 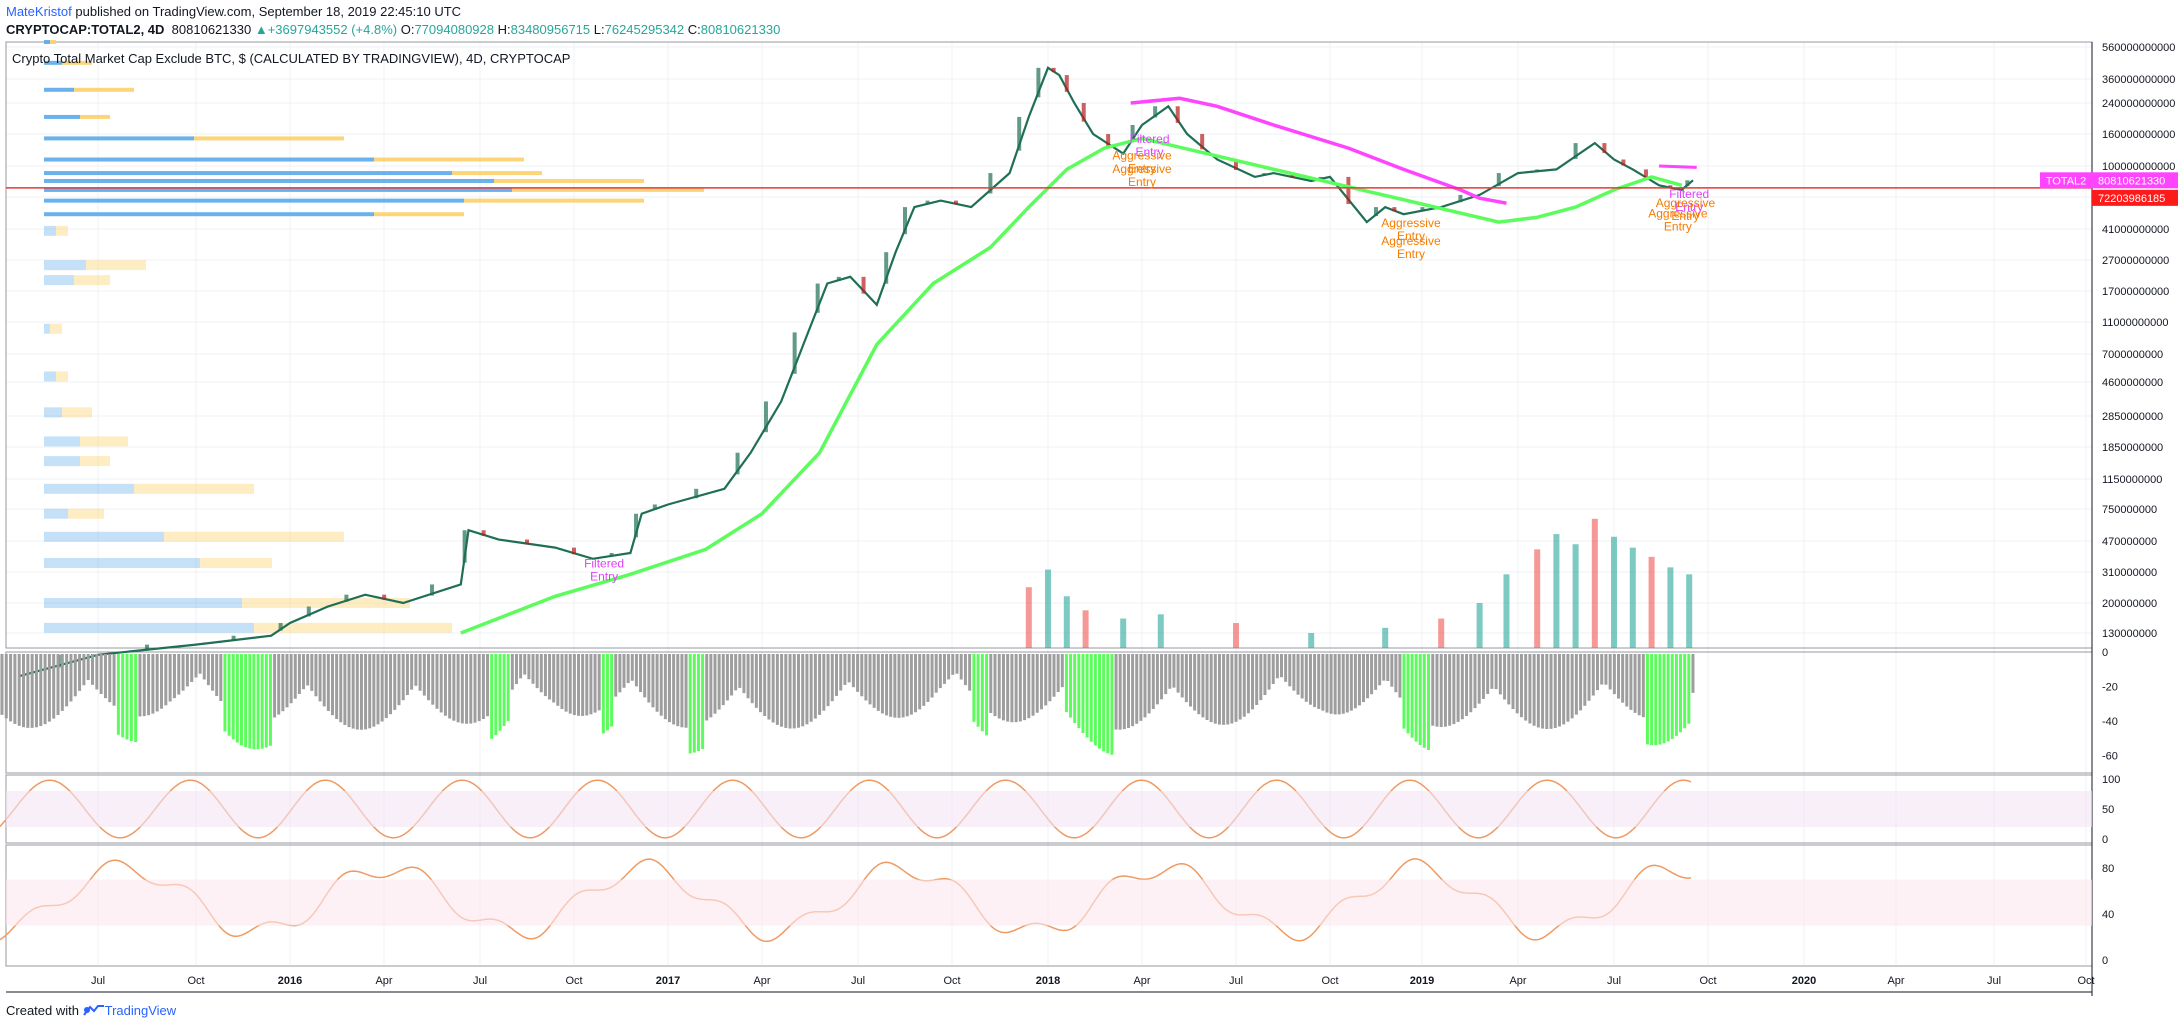 I want to click on open-label: O:, so click(x=407, y=29).